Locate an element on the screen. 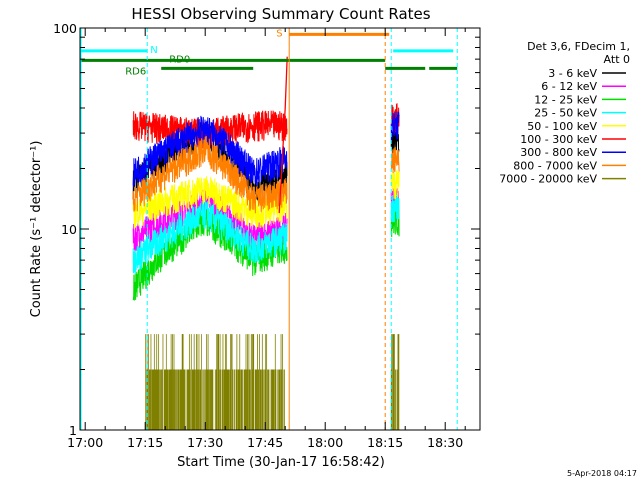 The width and height of the screenshot is (640, 480). y-tick-label: 100 is located at coordinates (65, 28).